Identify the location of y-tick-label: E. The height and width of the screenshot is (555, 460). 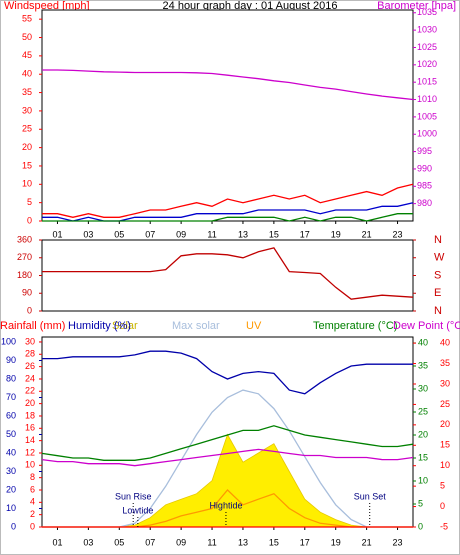
(437, 293).